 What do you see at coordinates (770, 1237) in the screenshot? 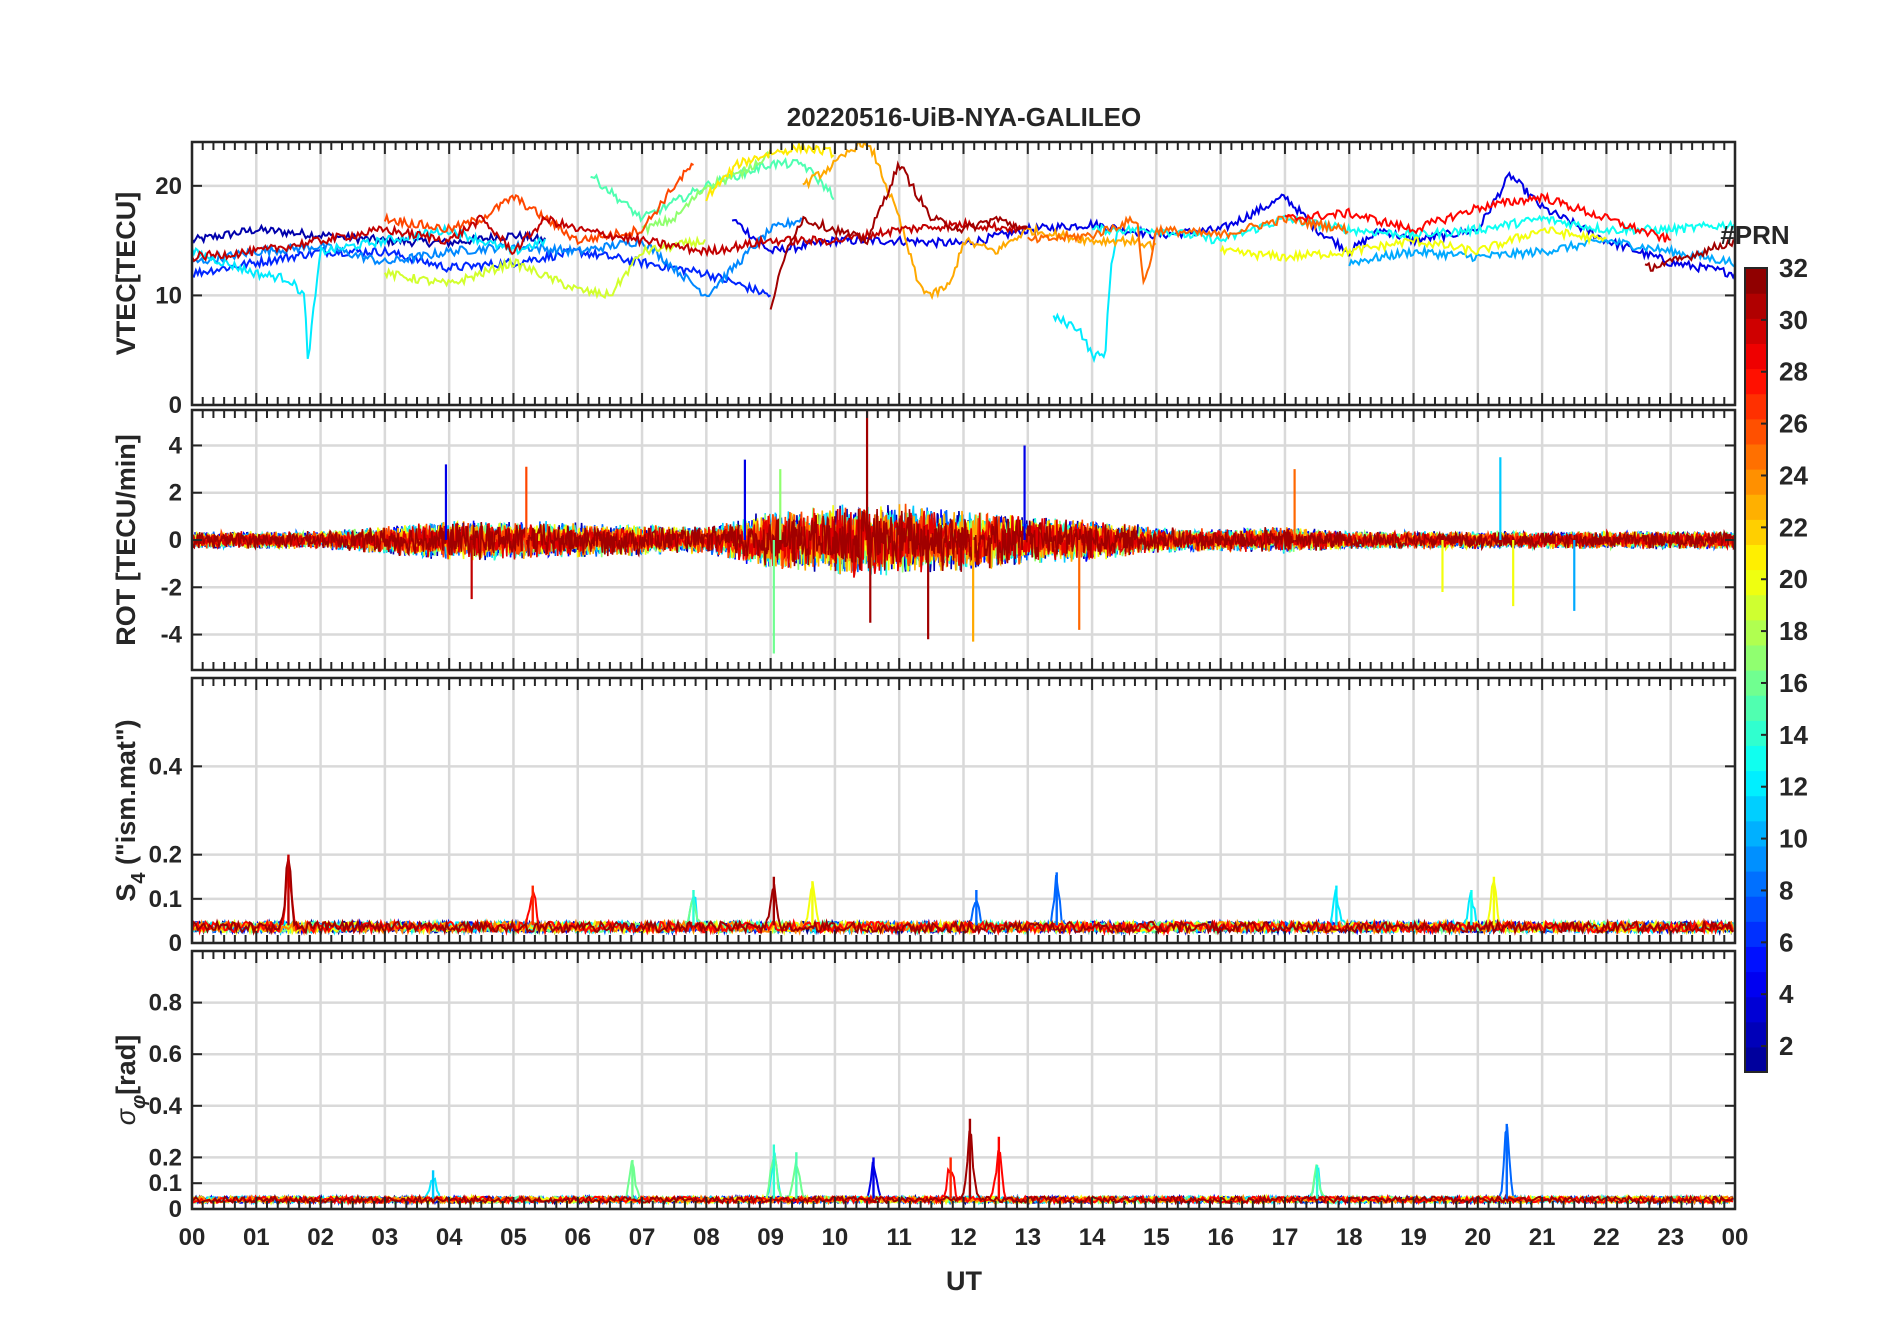
I see `x-tick-label: 09` at bounding box center [770, 1237].